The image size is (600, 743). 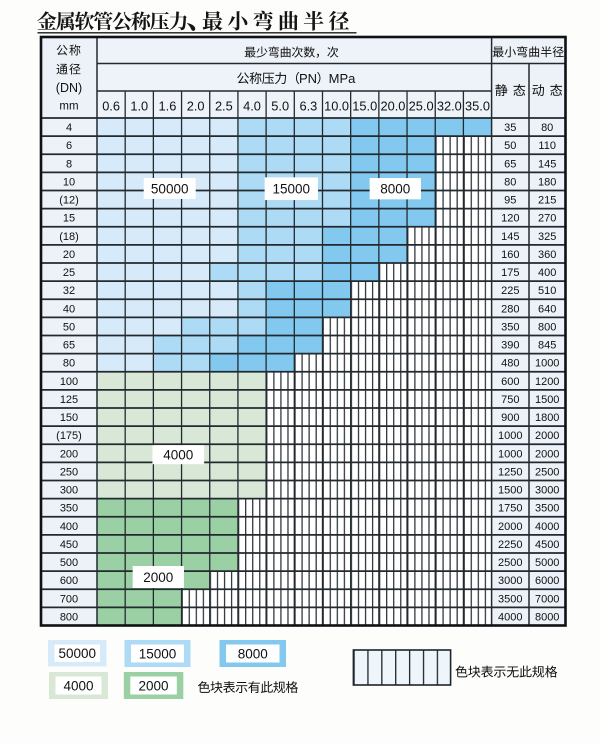 What do you see at coordinates (280, 106) in the screenshot?
I see `svg-text: 5.0` at bounding box center [280, 106].